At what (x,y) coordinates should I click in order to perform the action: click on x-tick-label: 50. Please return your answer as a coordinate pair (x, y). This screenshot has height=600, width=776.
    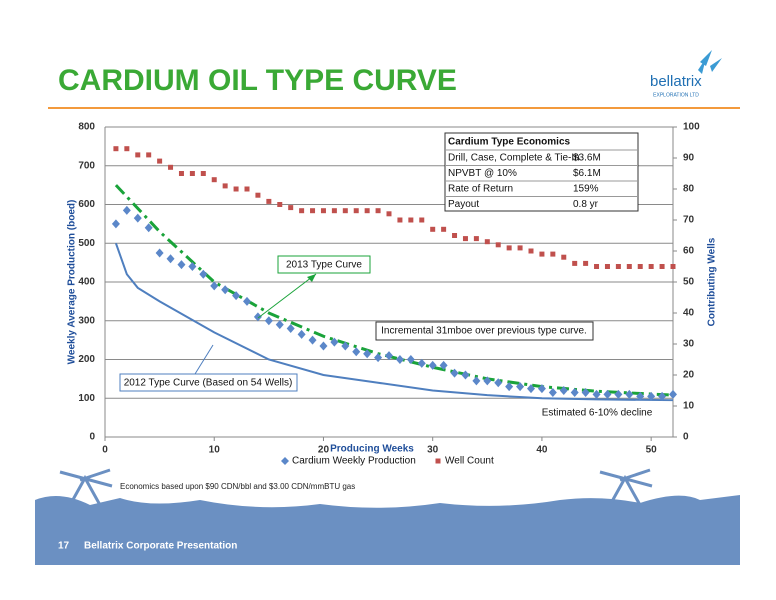
    Looking at the image, I should click on (652, 450).